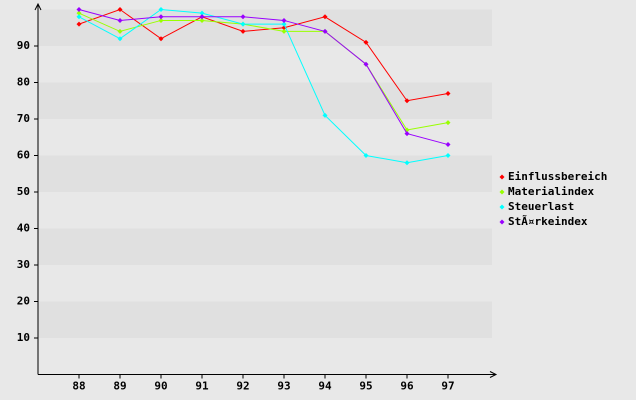 This screenshot has width=636, height=400. What do you see at coordinates (242, 386) in the screenshot?
I see `x-tick-label: 92` at bounding box center [242, 386].